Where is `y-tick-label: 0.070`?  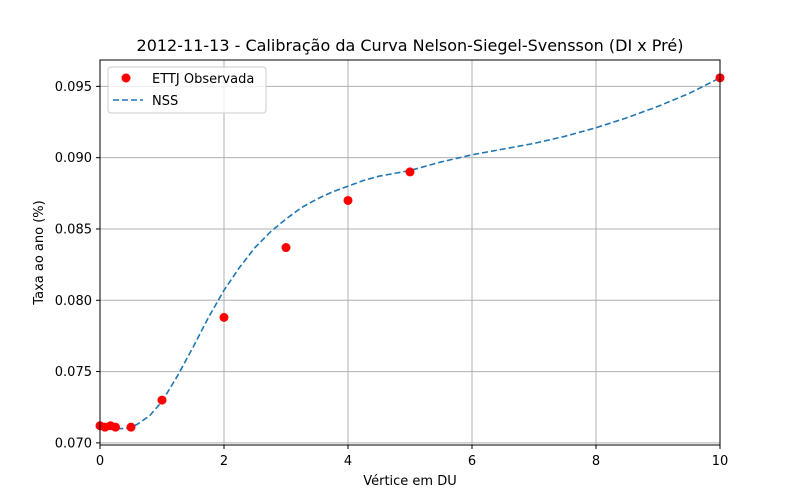 y-tick-label: 0.070 is located at coordinates (73, 443).